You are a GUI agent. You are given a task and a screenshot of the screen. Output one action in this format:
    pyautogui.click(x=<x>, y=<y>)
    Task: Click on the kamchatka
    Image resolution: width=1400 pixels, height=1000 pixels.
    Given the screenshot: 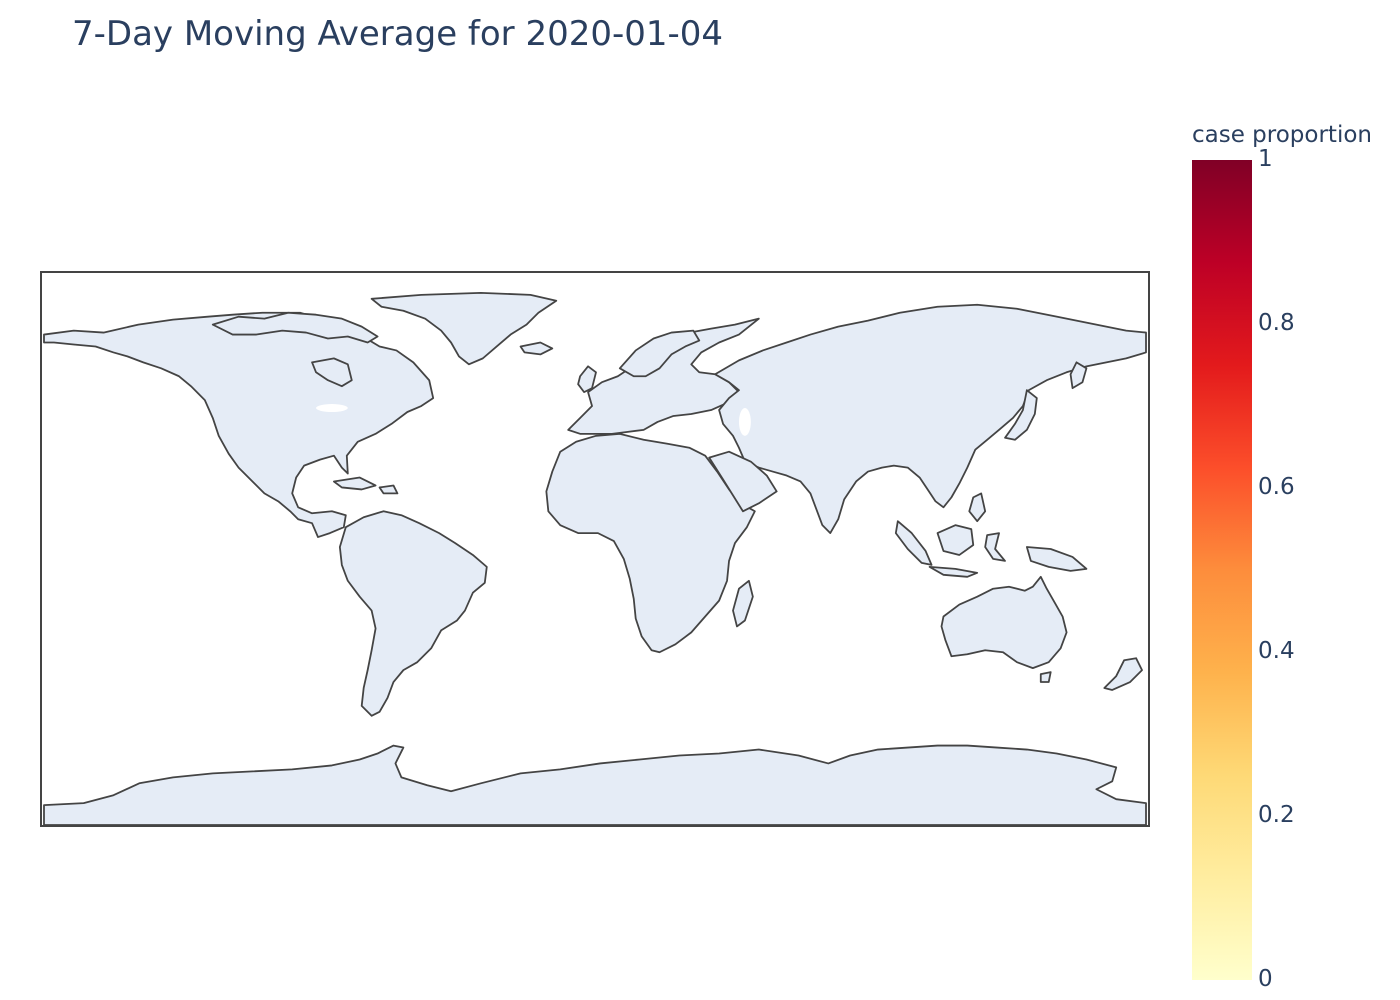 What is the action you would take?
    pyautogui.click(x=1078, y=375)
    